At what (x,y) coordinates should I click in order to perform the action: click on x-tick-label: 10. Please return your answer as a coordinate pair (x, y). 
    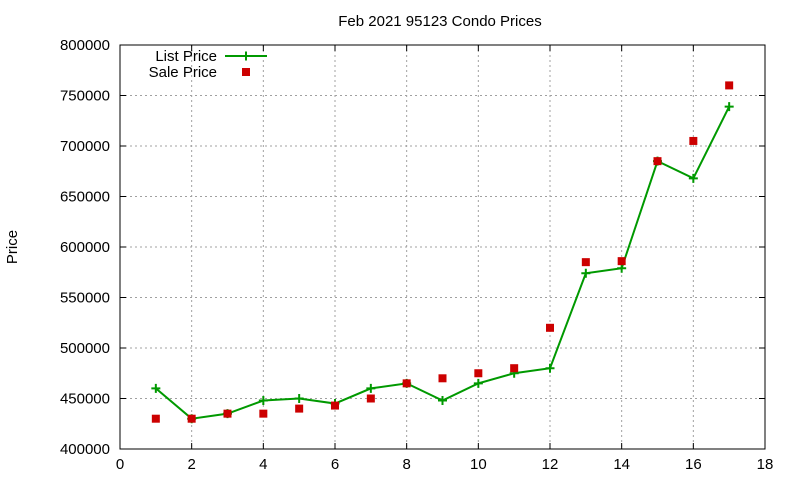
    Looking at the image, I should click on (478, 464).